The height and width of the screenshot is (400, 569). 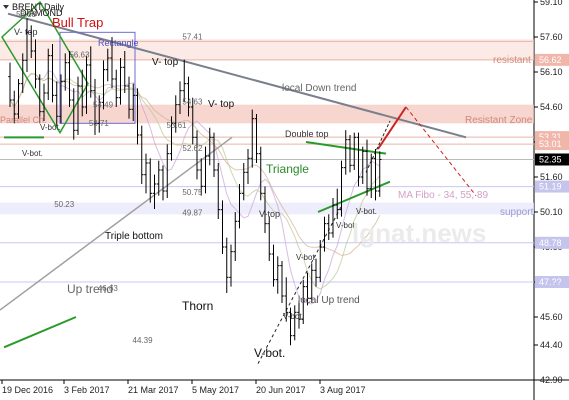 I want to click on forecast-up-line, so click(x=392, y=128).